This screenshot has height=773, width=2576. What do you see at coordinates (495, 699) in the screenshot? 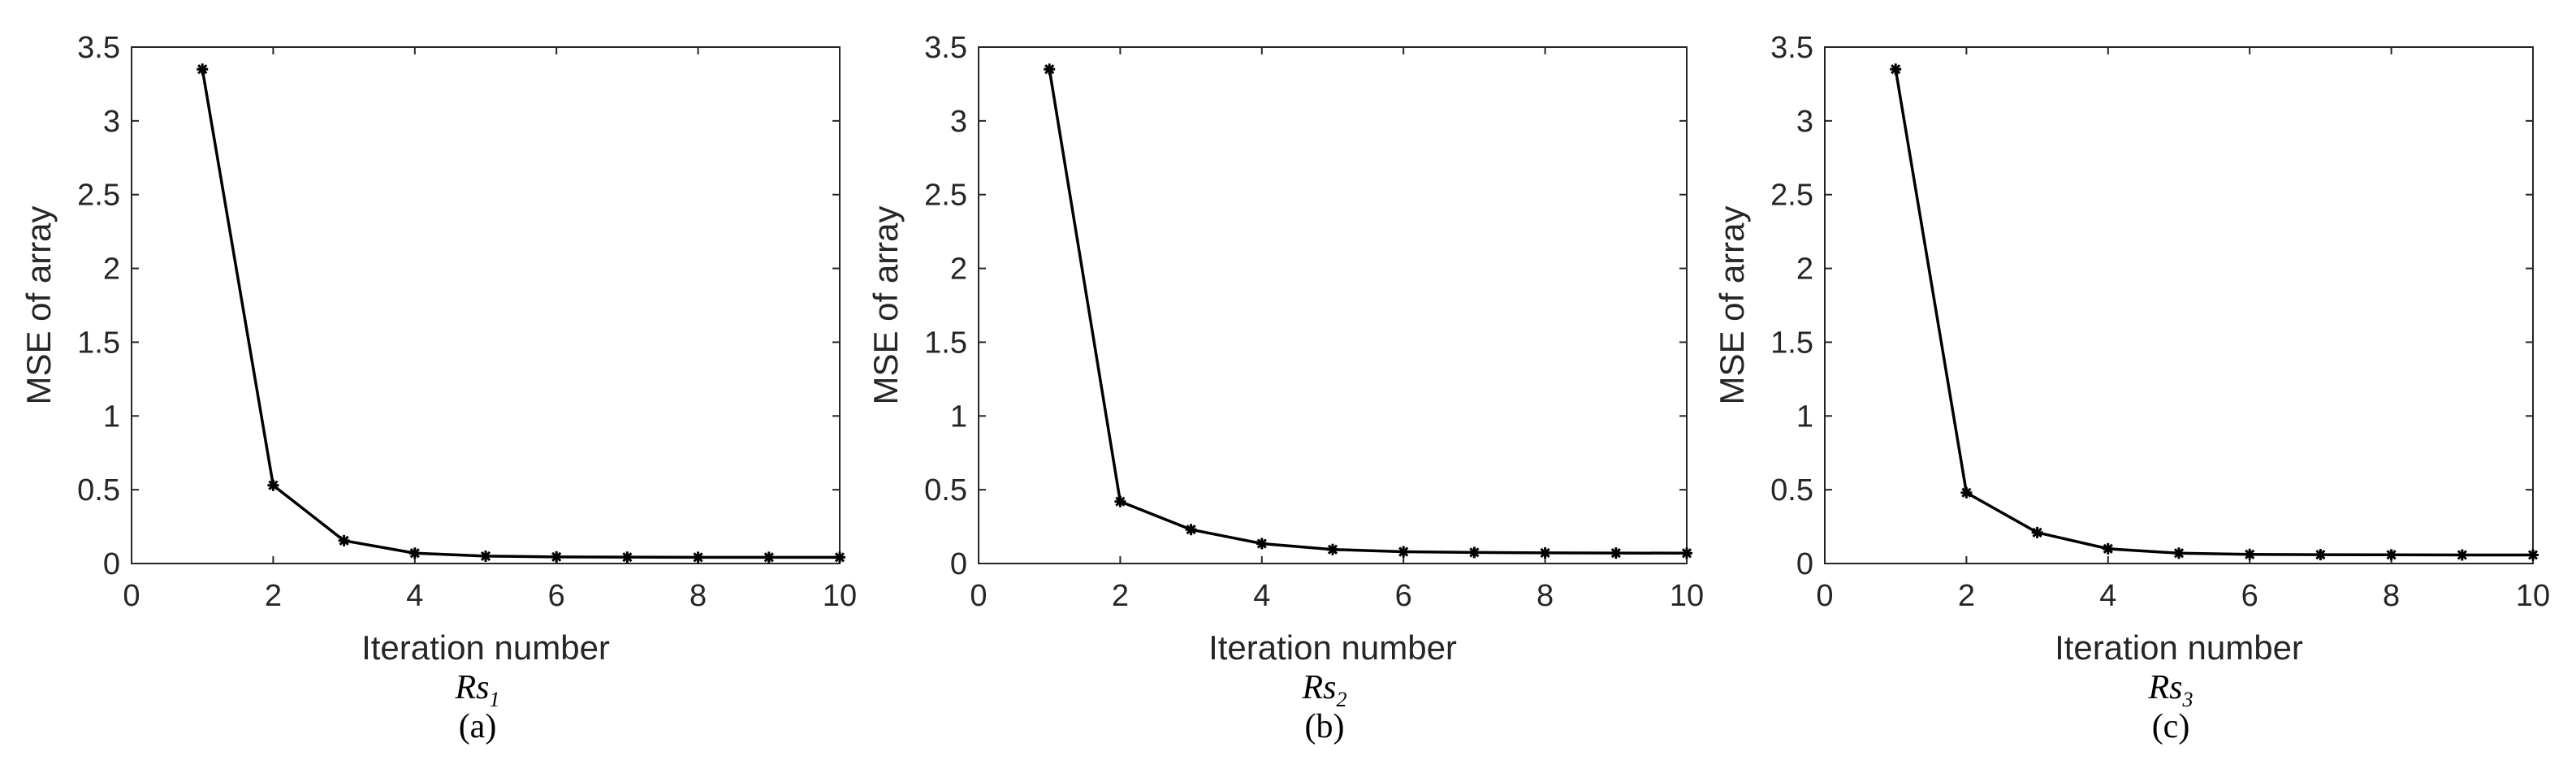
I see `caption-subscript: 1` at bounding box center [495, 699].